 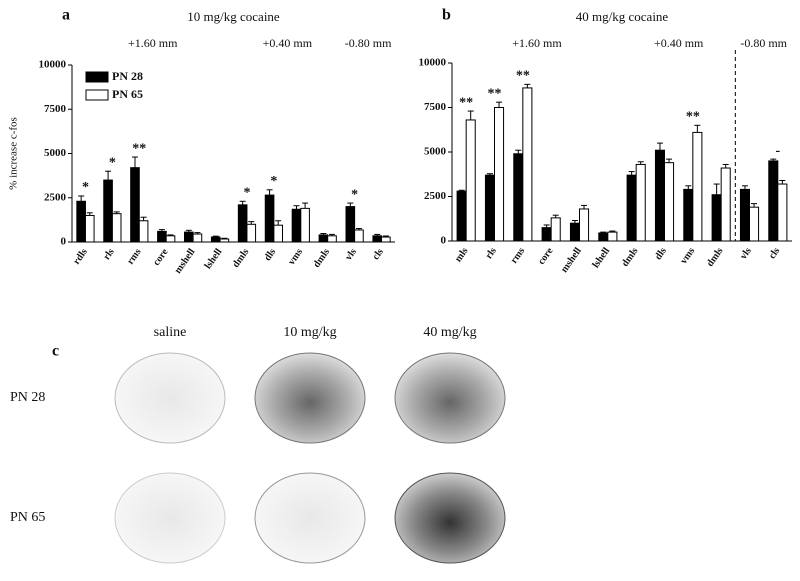 What do you see at coordinates (170, 332) in the screenshot?
I see `column-label: saline` at bounding box center [170, 332].